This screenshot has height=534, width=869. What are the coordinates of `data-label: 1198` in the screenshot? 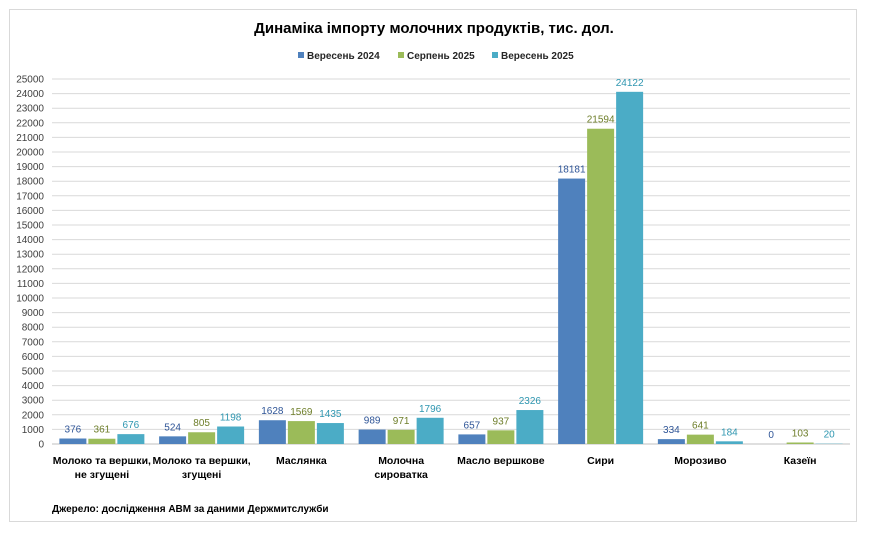 It's located at (231, 418).